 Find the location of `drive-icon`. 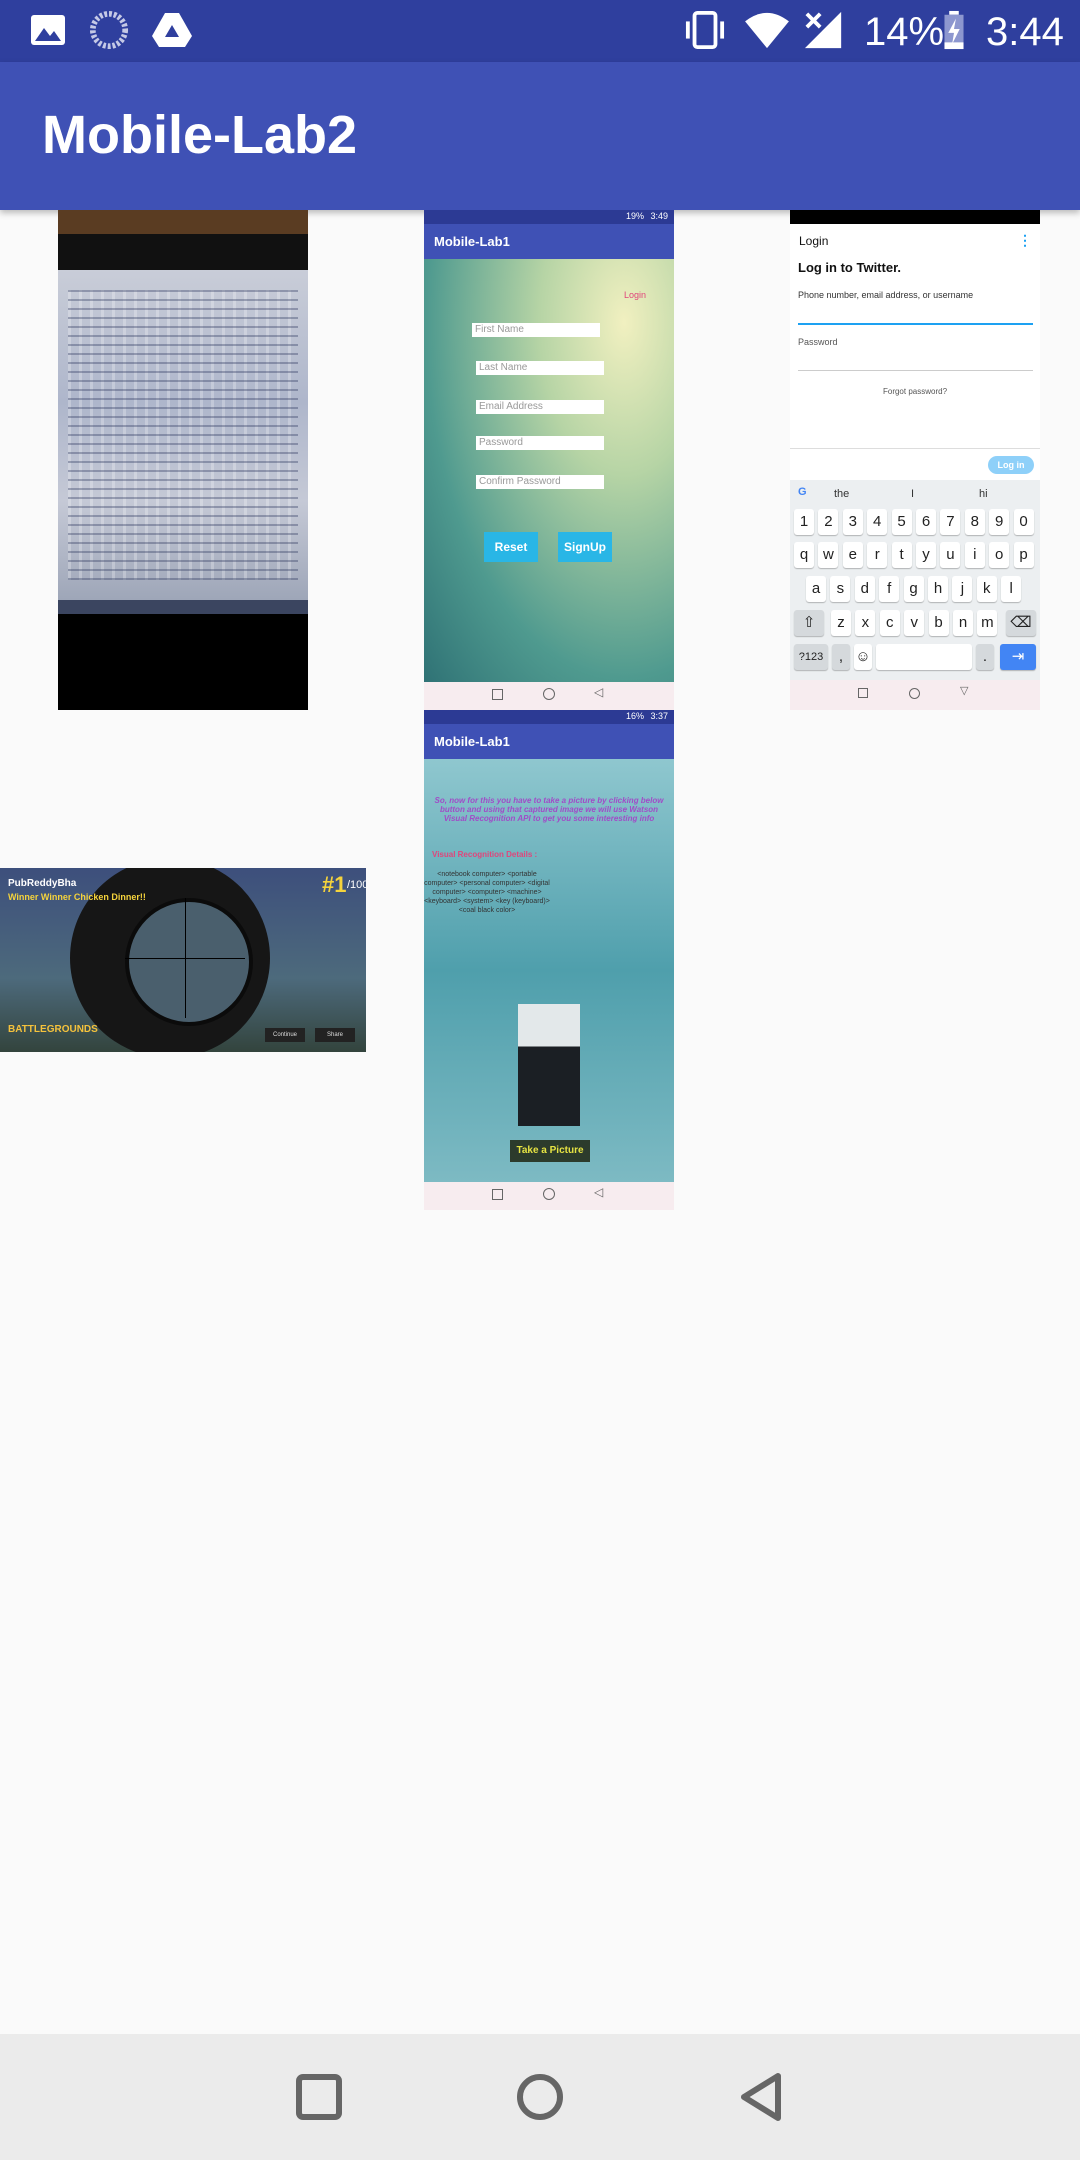

drive-icon is located at coordinates (172, 30).